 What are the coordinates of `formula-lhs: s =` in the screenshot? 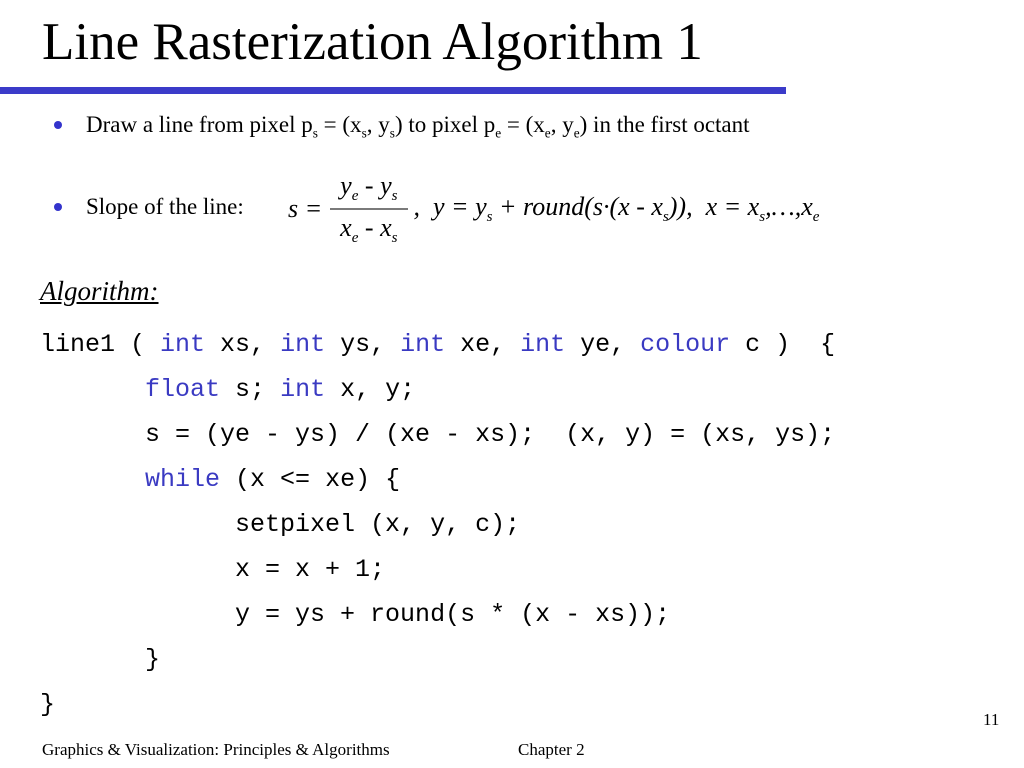 It's located at (305, 209).